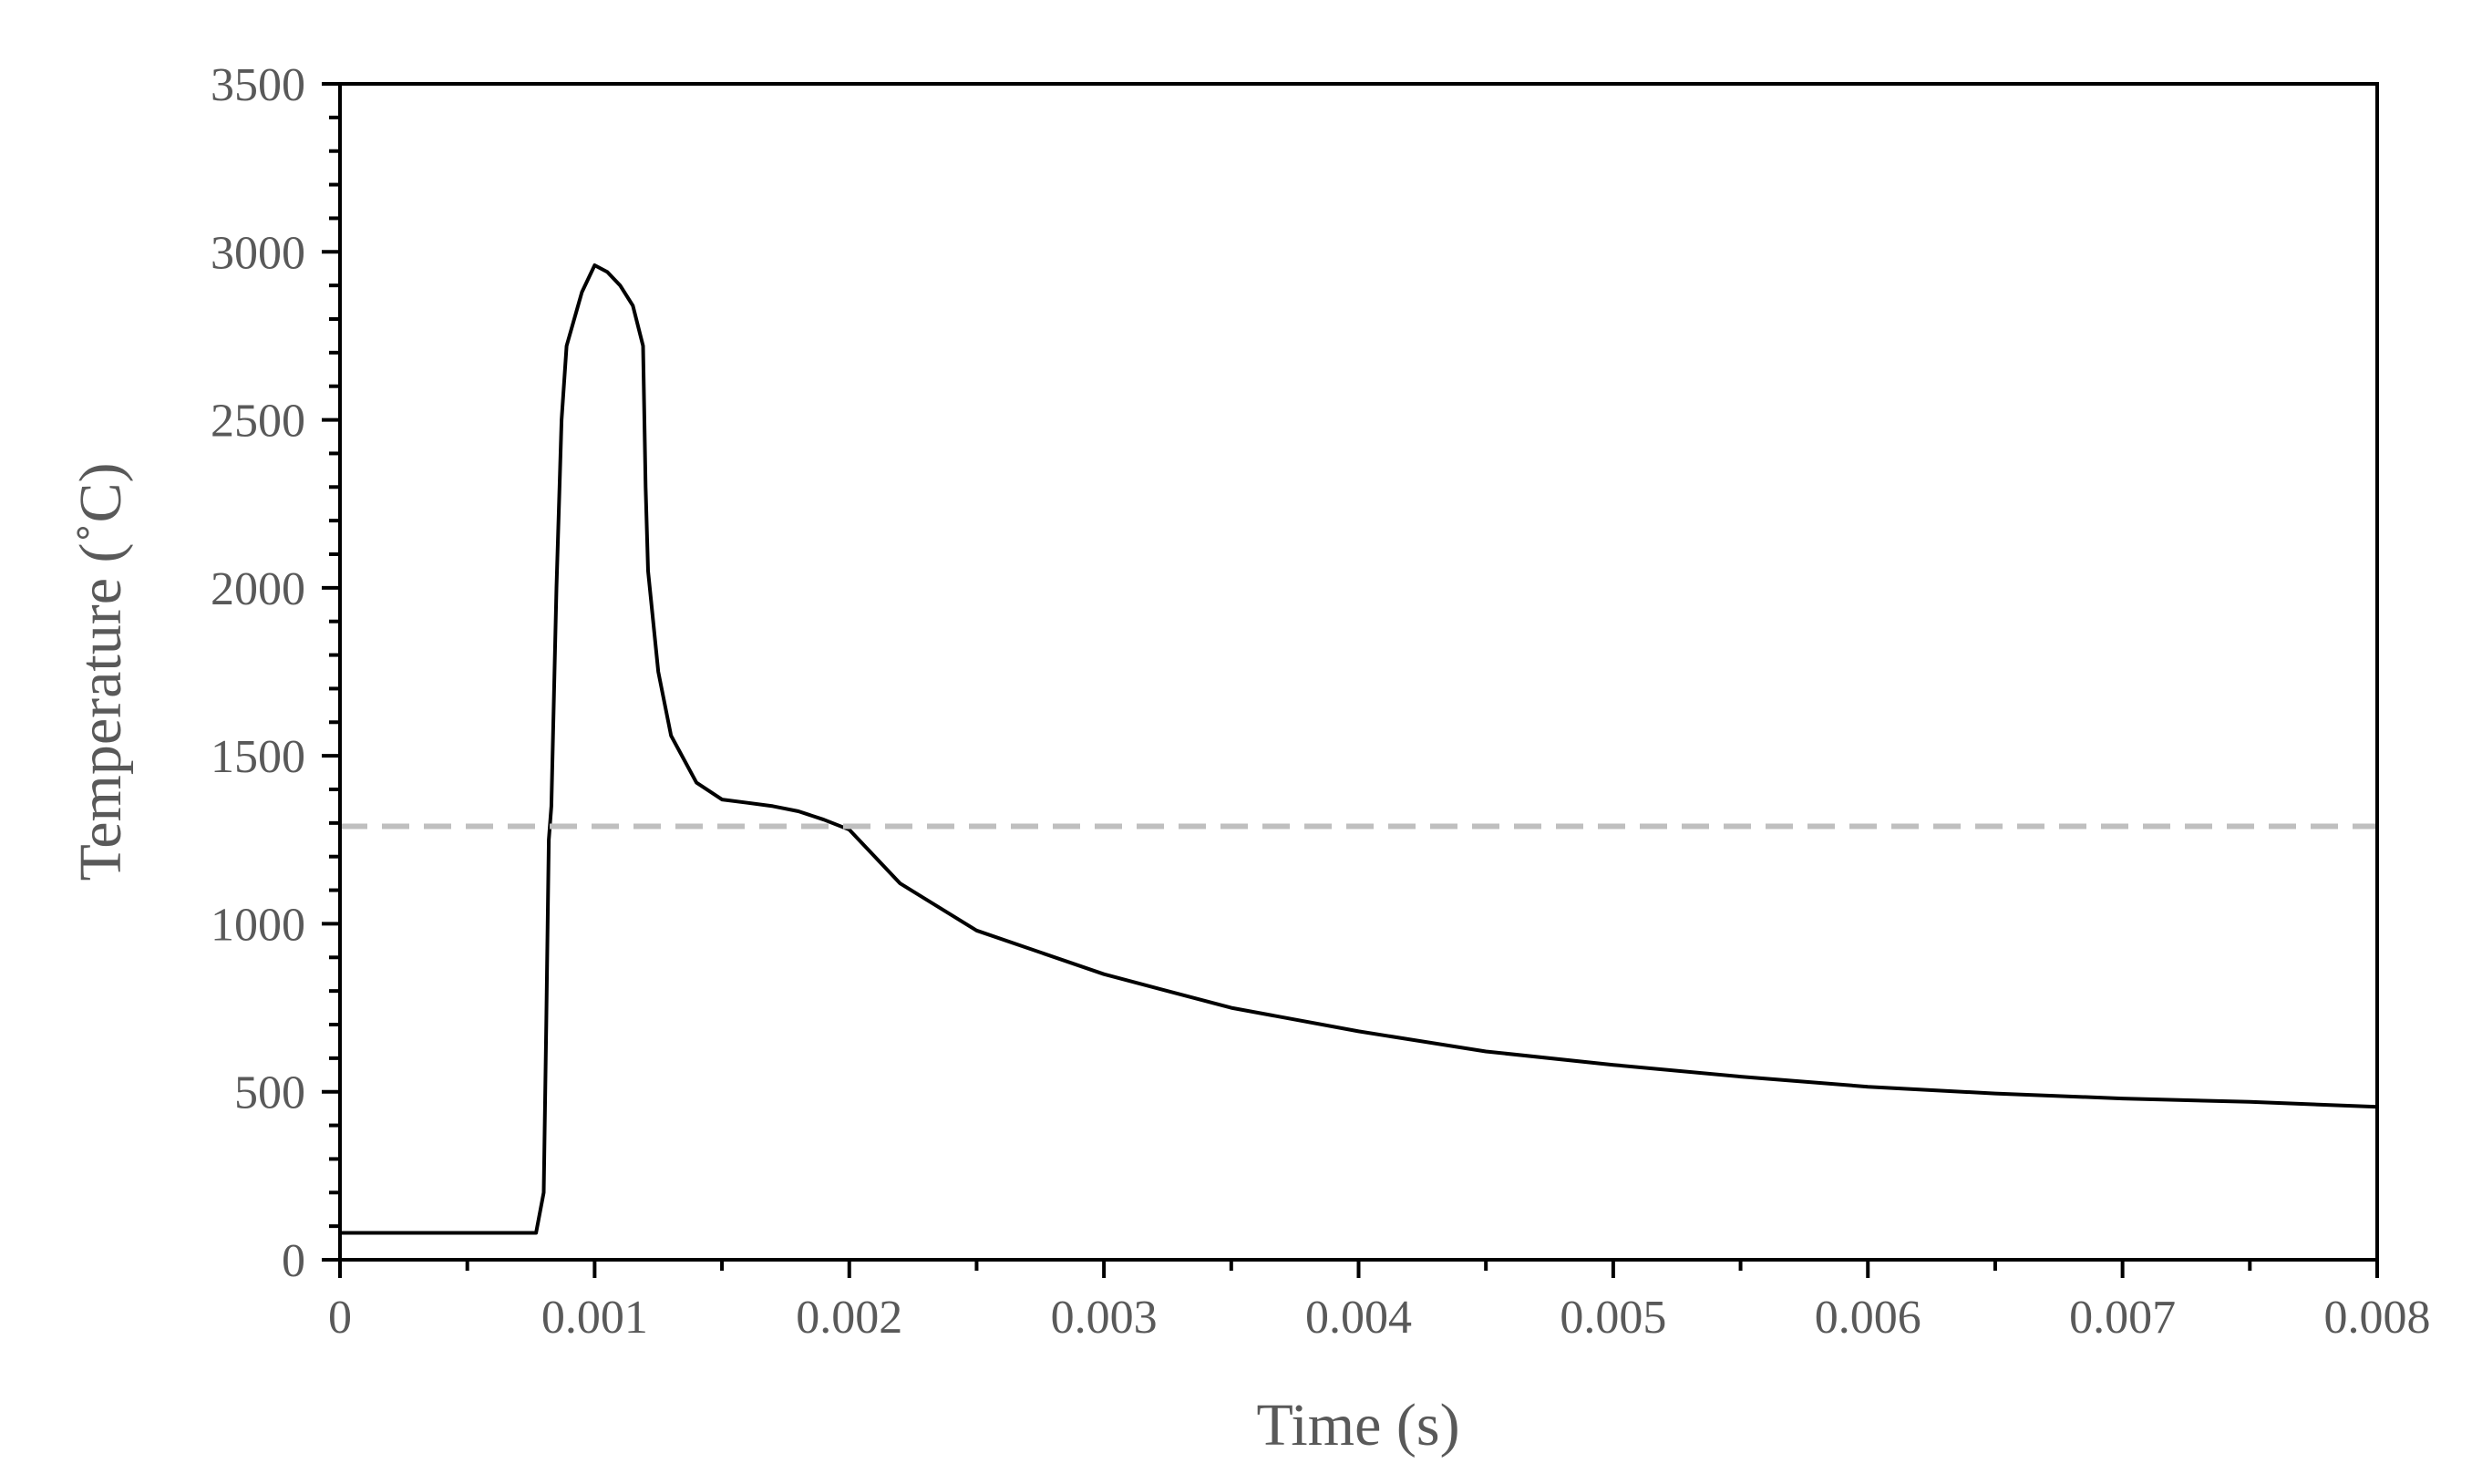 Image resolution: width=2482 pixels, height=1484 pixels. I want to click on y-tick-label: 3500, so click(258, 85).